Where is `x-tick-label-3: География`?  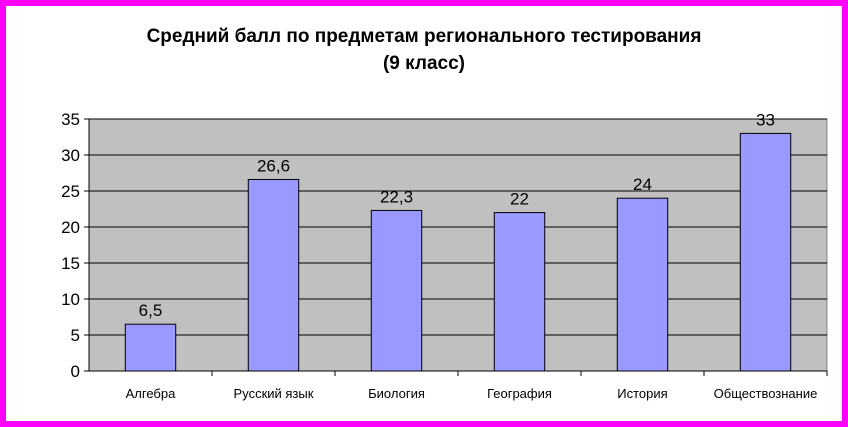
x-tick-label-3: География is located at coordinates (519, 393).